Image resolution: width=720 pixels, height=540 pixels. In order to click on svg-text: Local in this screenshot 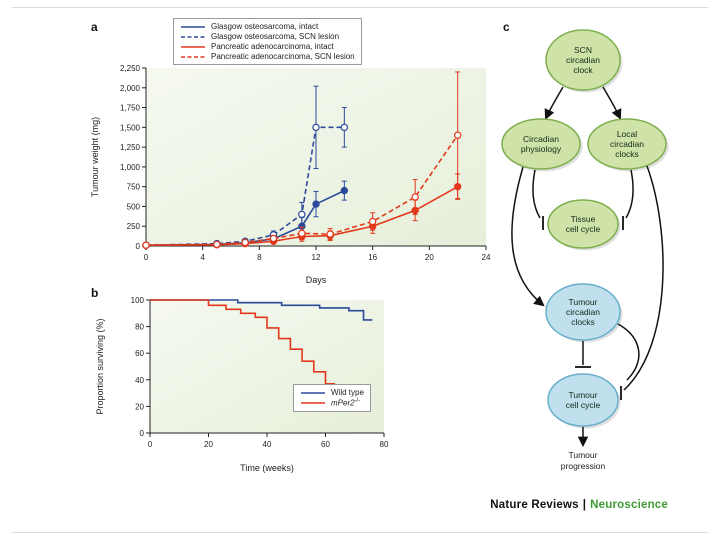, I will do `click(627, 134)`.